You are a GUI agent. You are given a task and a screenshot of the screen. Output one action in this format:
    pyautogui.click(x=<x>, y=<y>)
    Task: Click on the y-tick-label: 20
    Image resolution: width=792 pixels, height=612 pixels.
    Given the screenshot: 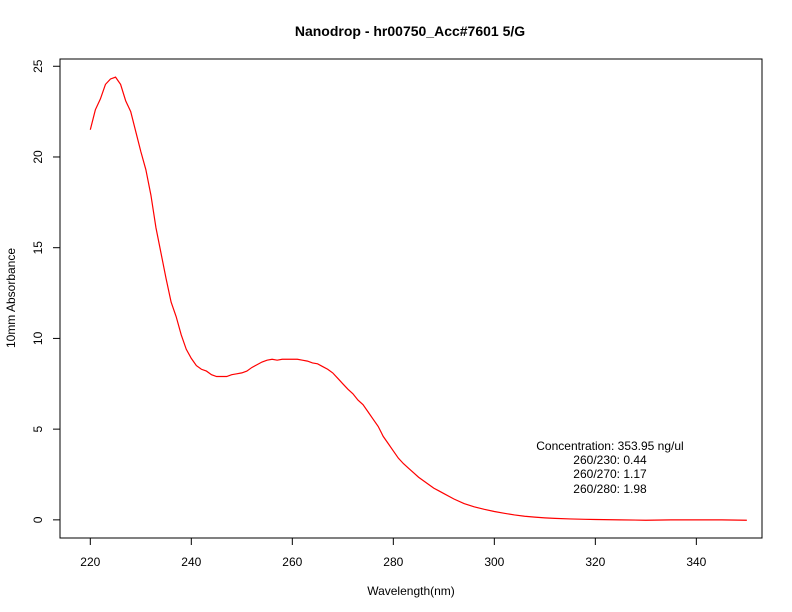 What is the action you would take?
    pyautogui.click(x=38, y=157)
    